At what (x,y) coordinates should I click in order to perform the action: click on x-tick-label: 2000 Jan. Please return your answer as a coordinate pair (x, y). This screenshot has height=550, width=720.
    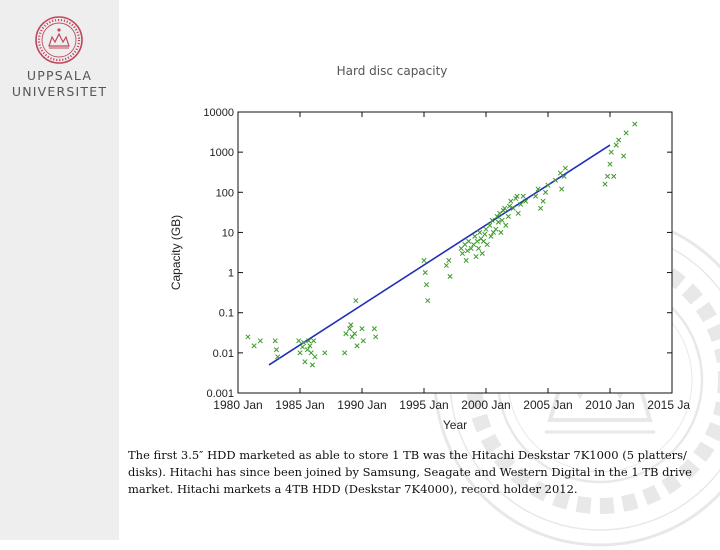
    Looking at the image, I should click on (485, 405).